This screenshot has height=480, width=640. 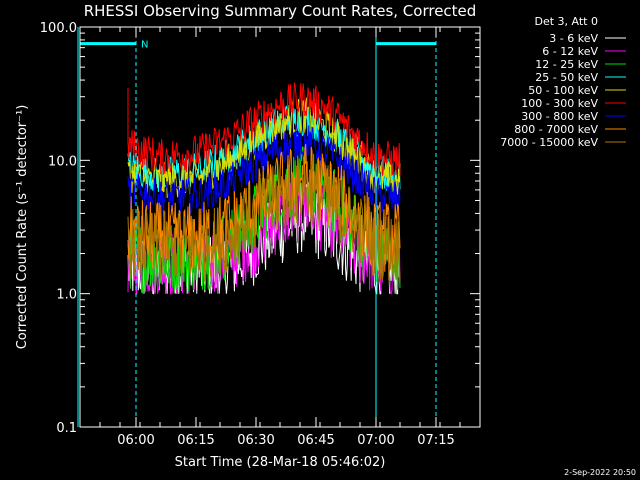 What do you see at coordinates (255, 440) in the screenshot?
I see `x-tick-label-2: 06:30` at bounding box center [255, 440].